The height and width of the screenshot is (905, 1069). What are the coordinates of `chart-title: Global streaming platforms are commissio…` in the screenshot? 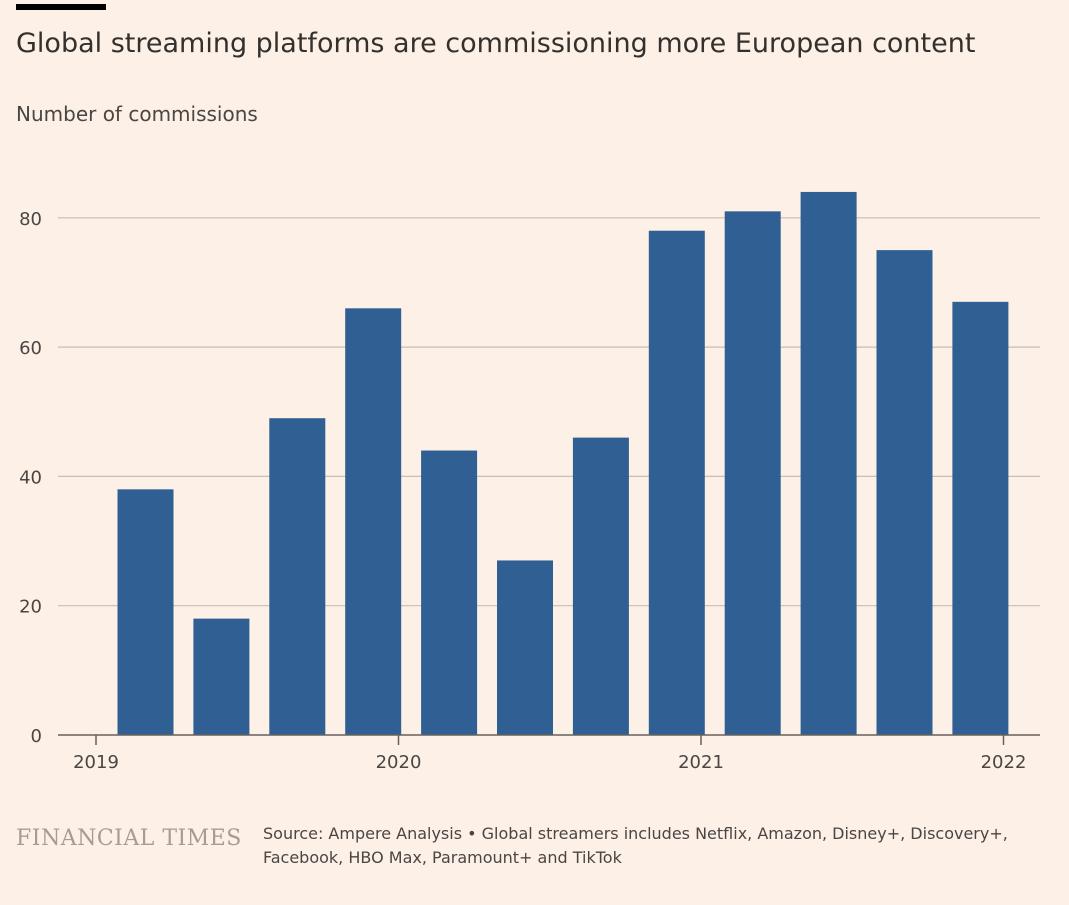 It's located at (496, 43).